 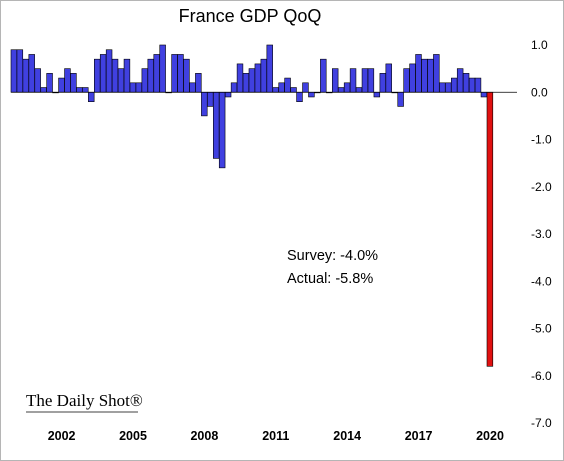 What do you see at coordinates (541, 140) in the screenshot?
I see `y-tick-label: -1.0` at bounding box center [541, 140].